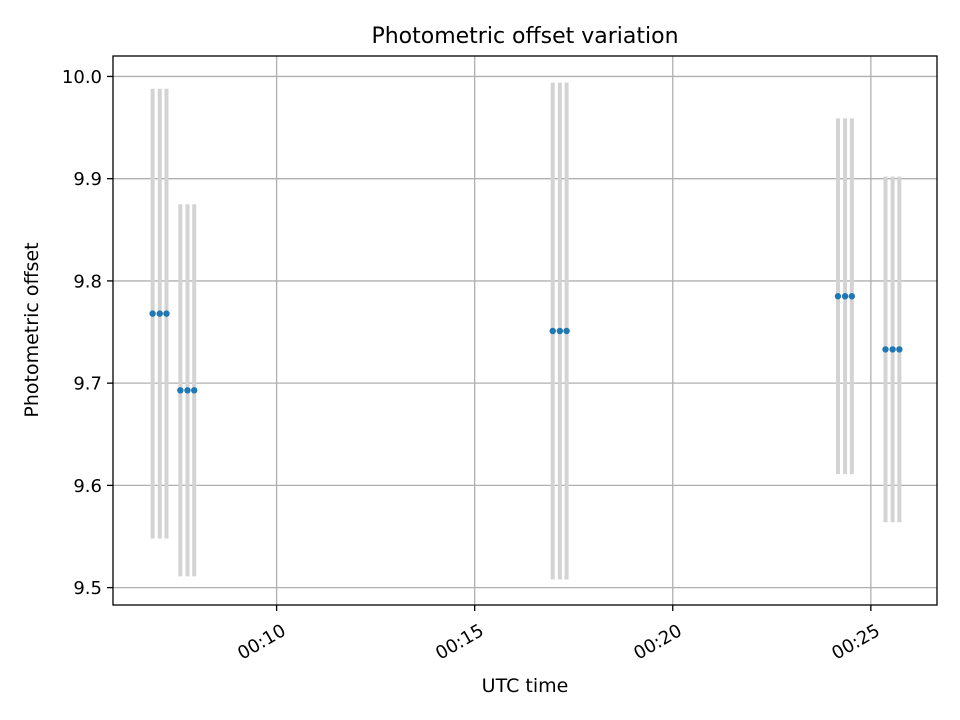 The height and width of the screenshot is (720, 960). What do you see at coordinates (32, 329) in the screenshot?
I see `y-axis-label: Photometric offset` at bounding box center [32, 329].